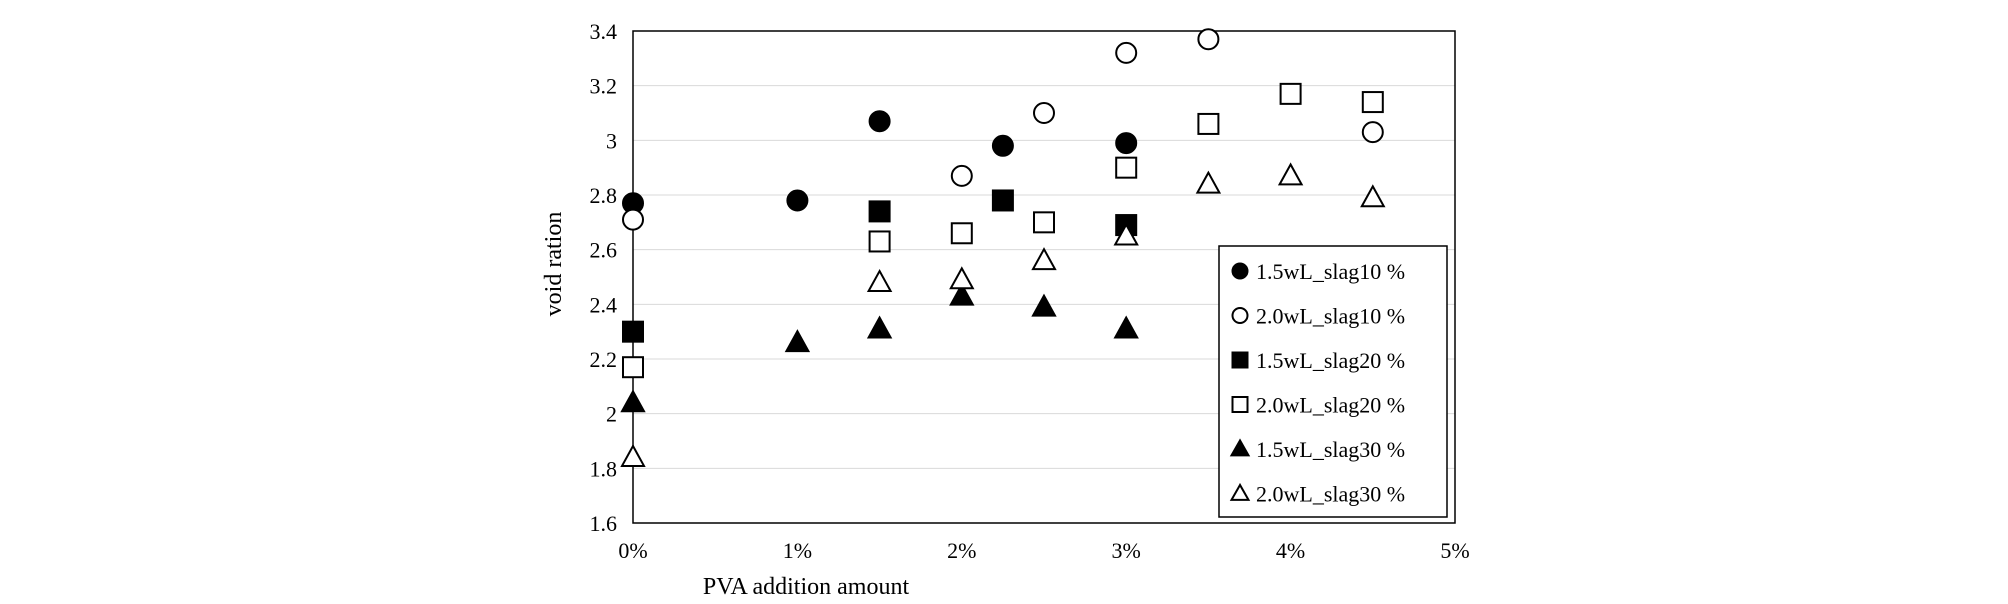  Describe the element at coordinates (604, 359) in the screenshot. I see `y-tick-label: 2.2` at that location.